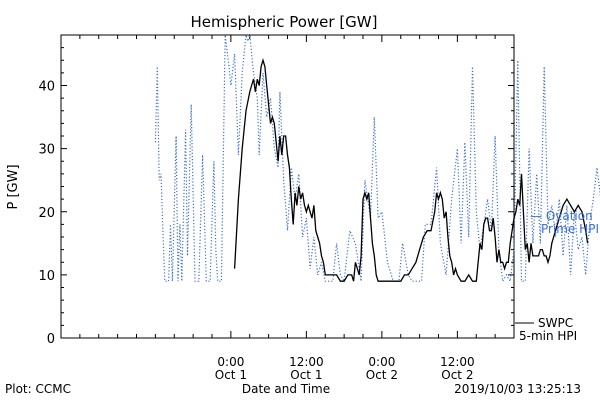  I want to click on y-tick-label: 30, so click(46, 150).